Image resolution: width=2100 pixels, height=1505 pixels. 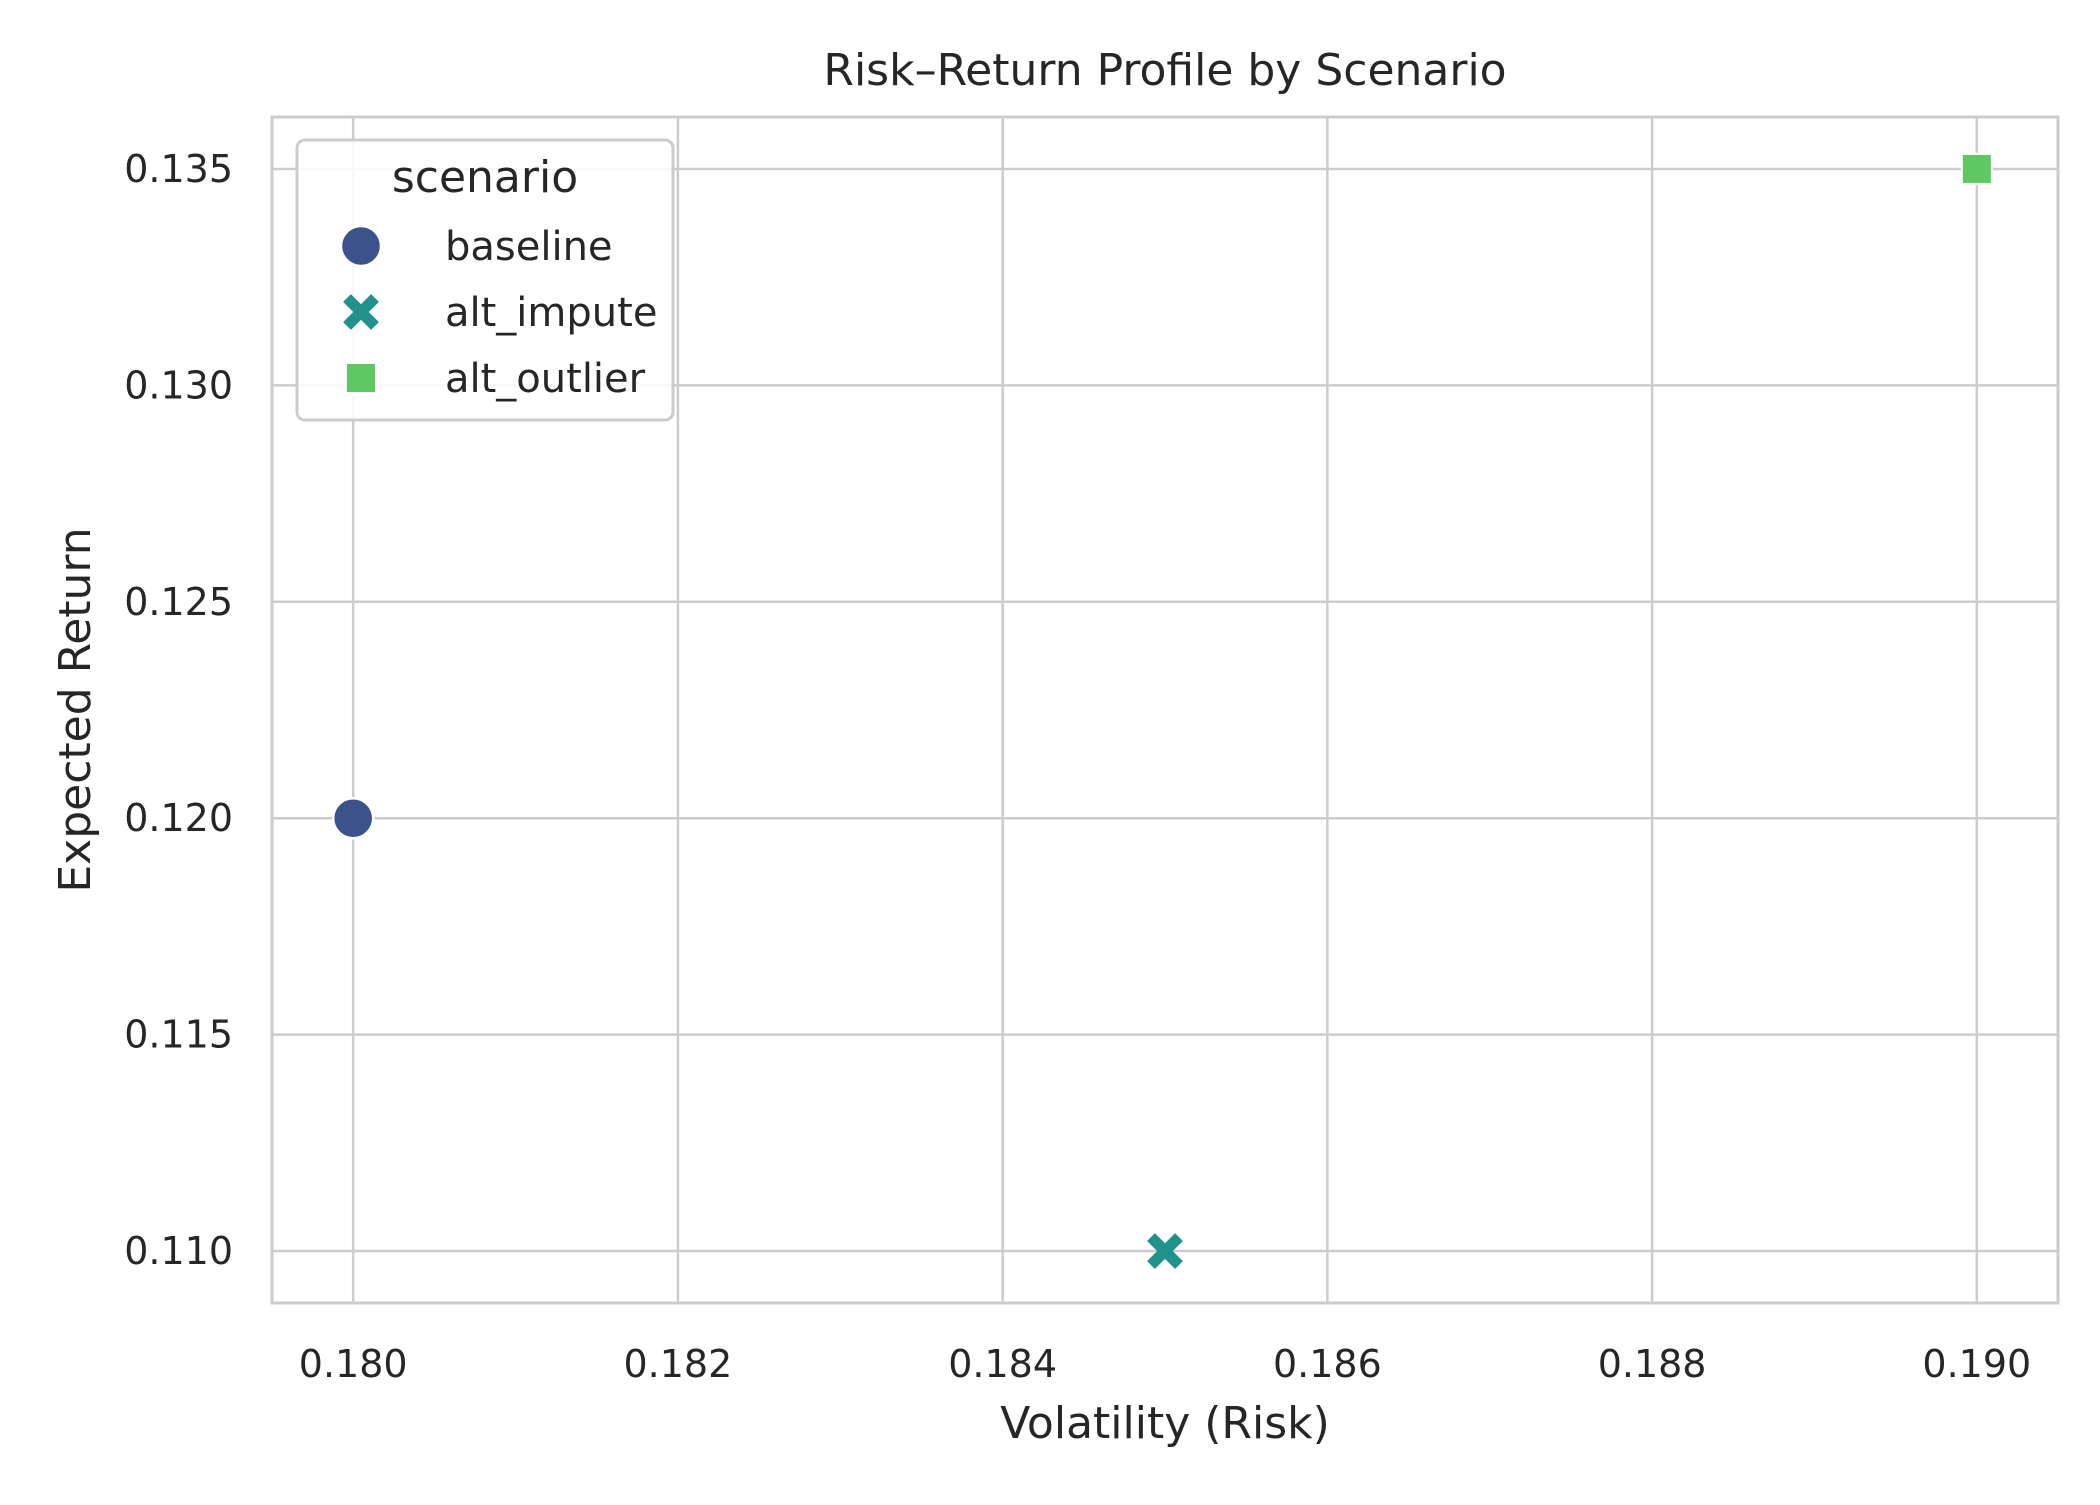 I want to click on x-tick-label: 0.188, so click(x=1652, y=1364).